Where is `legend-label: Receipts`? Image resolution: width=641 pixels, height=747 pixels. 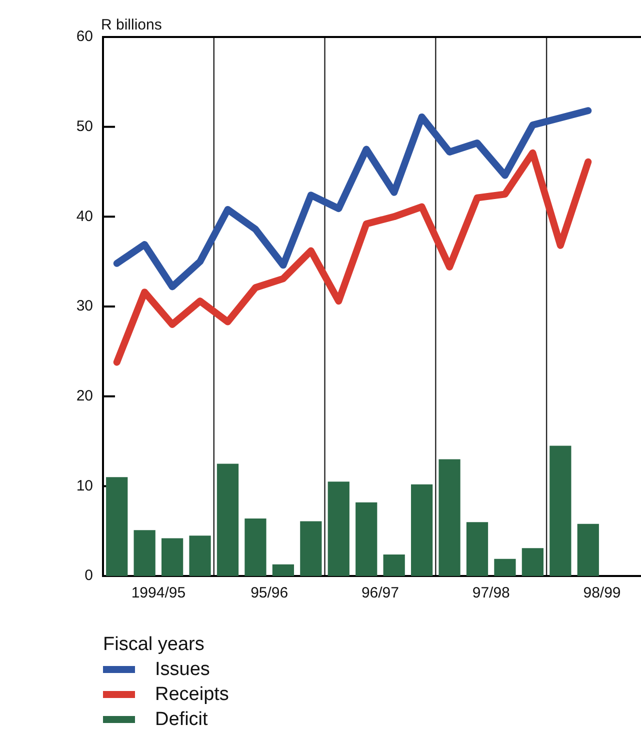
legend-label: Receipts is located at coordinates (192, 695).